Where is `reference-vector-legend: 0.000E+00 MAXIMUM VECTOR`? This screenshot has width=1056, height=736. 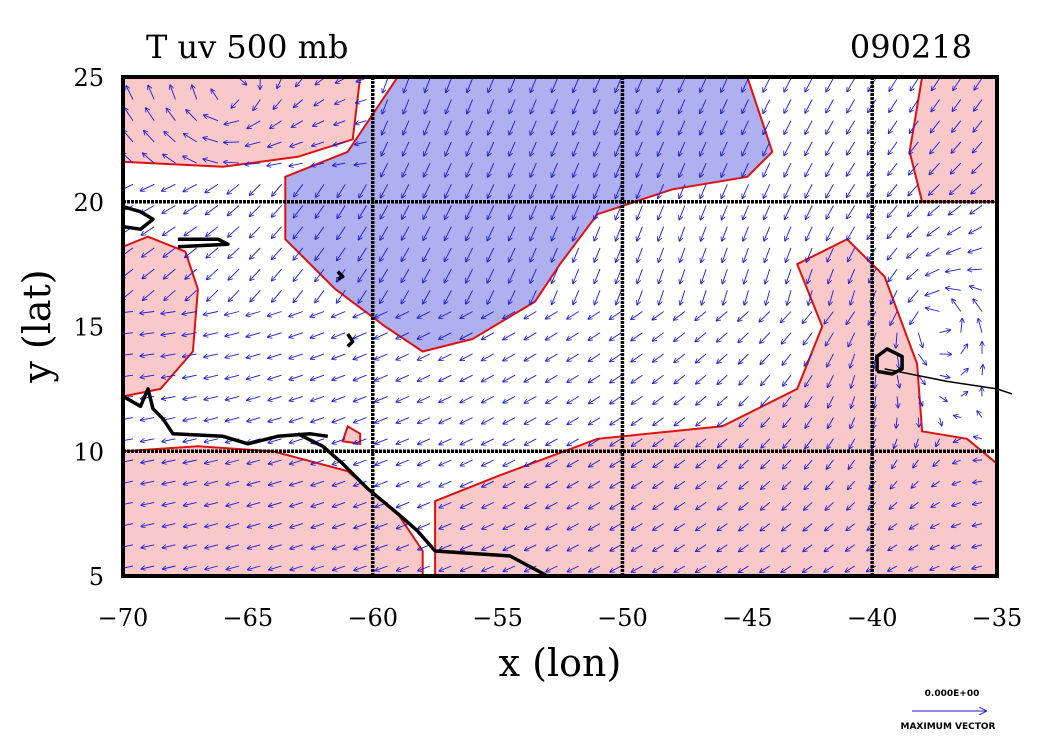 reference-vector-legend: 0.000E+00 MAXIMUM VECTOR is located at coordinates (947, 710).